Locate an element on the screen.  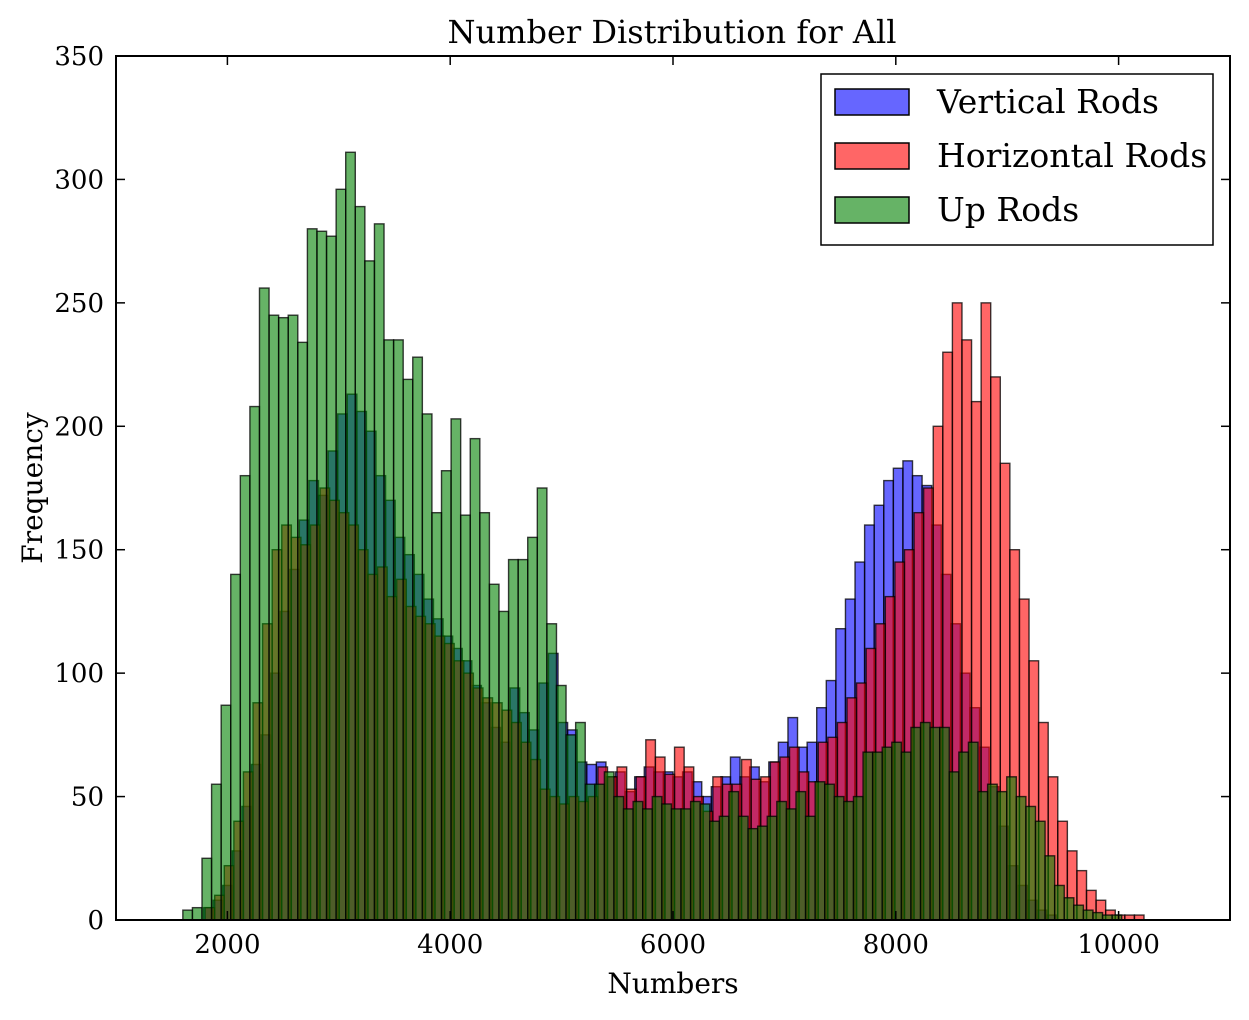
legend-item: Up Rods is located at coordinates (956, 209).